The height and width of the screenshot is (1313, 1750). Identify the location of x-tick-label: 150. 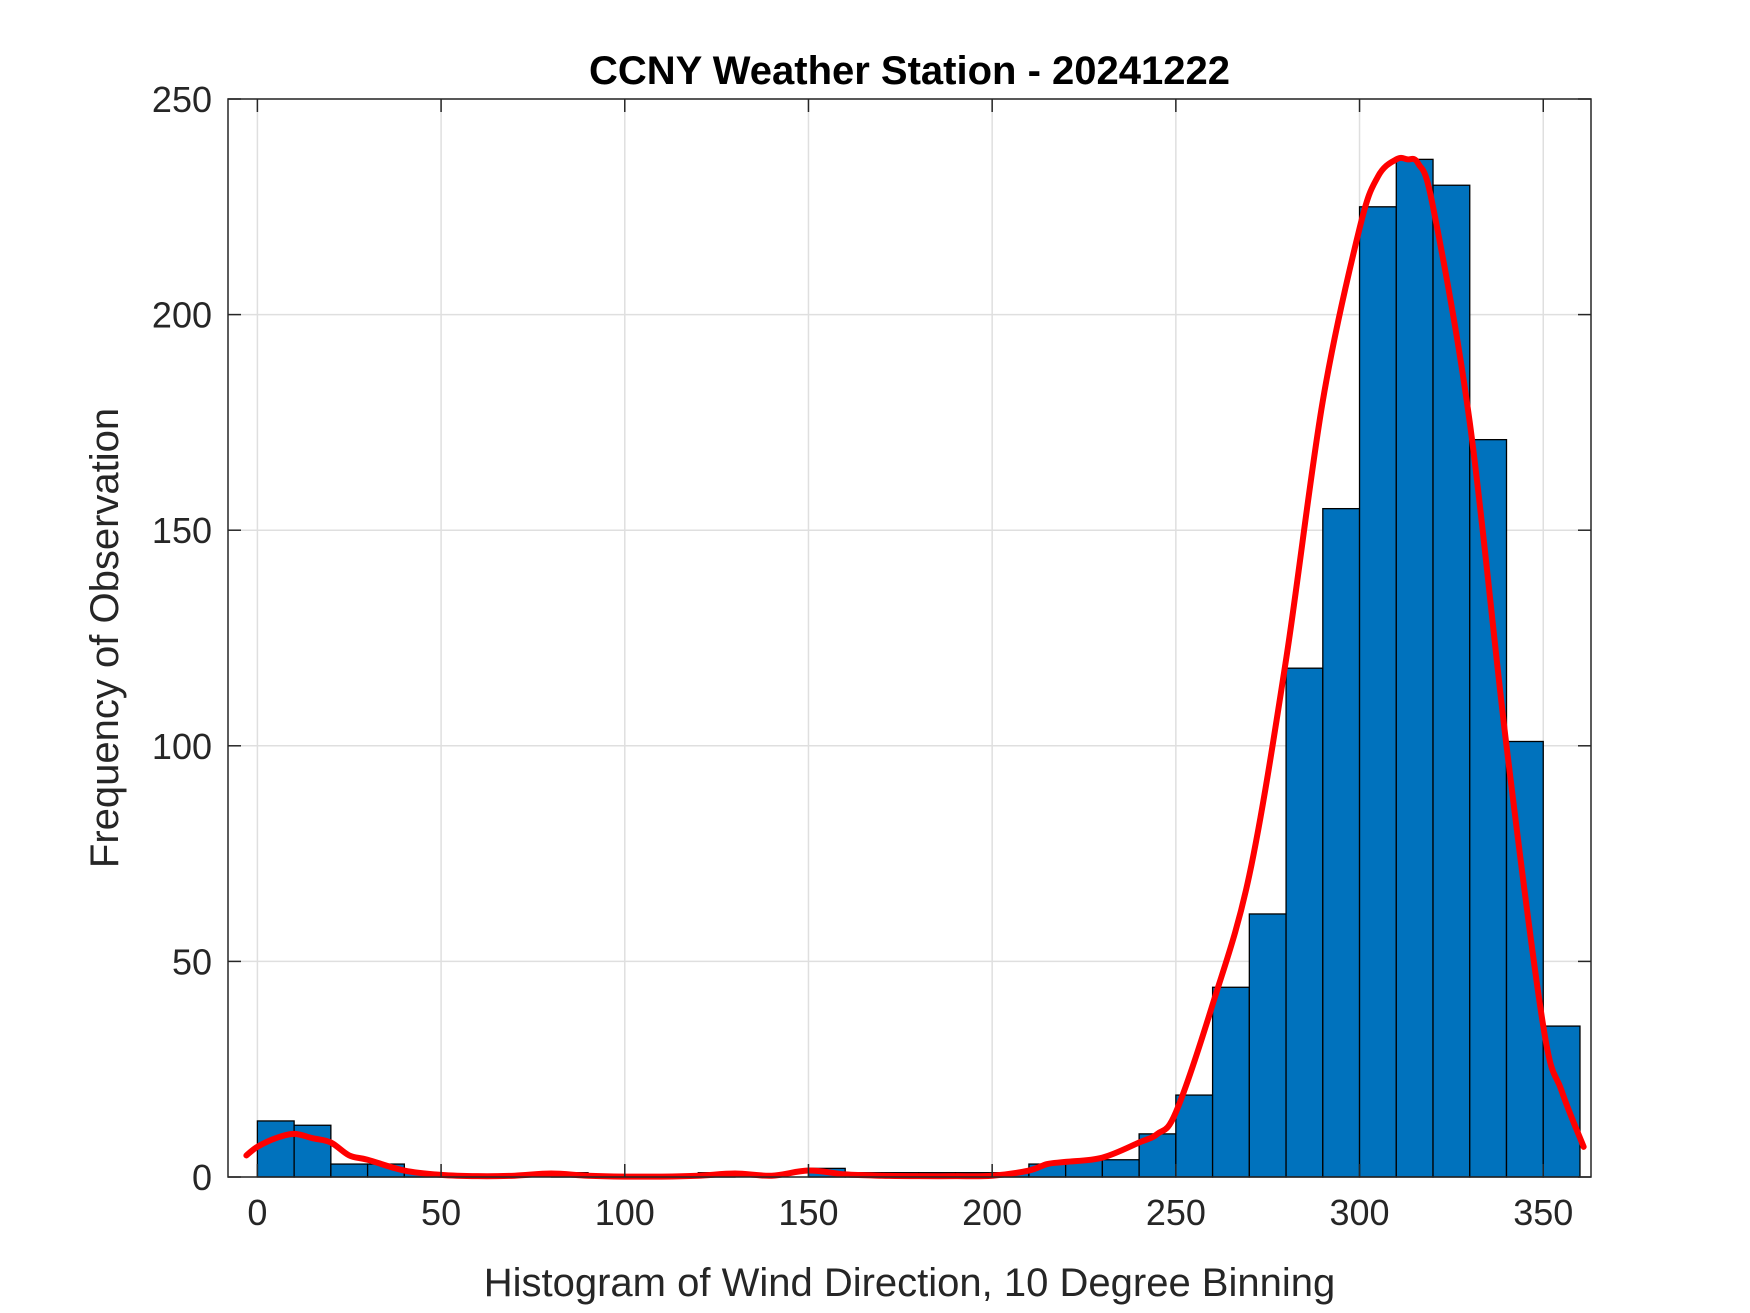
(808, 1212).